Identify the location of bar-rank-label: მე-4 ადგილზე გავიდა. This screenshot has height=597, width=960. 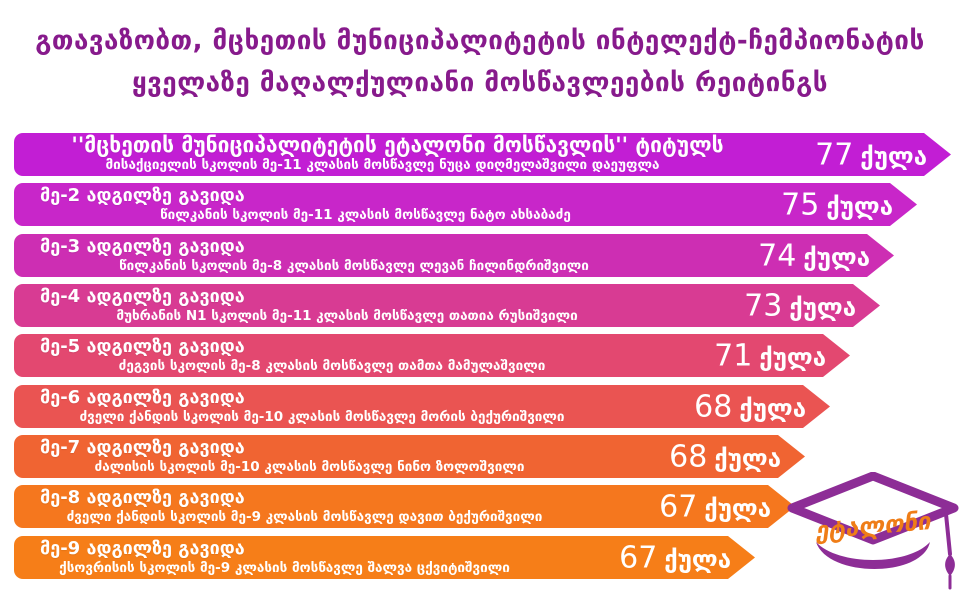
(142, 296).